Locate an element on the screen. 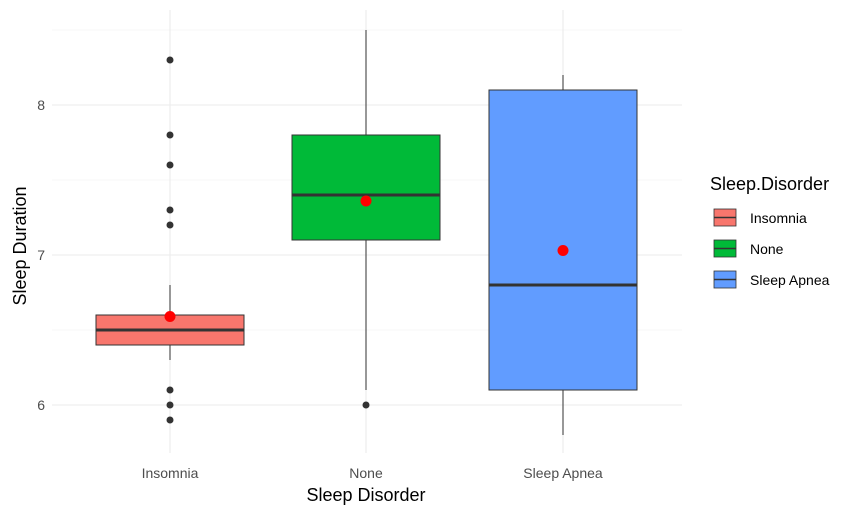  legend-label: None is located at coordinates (767, 249).